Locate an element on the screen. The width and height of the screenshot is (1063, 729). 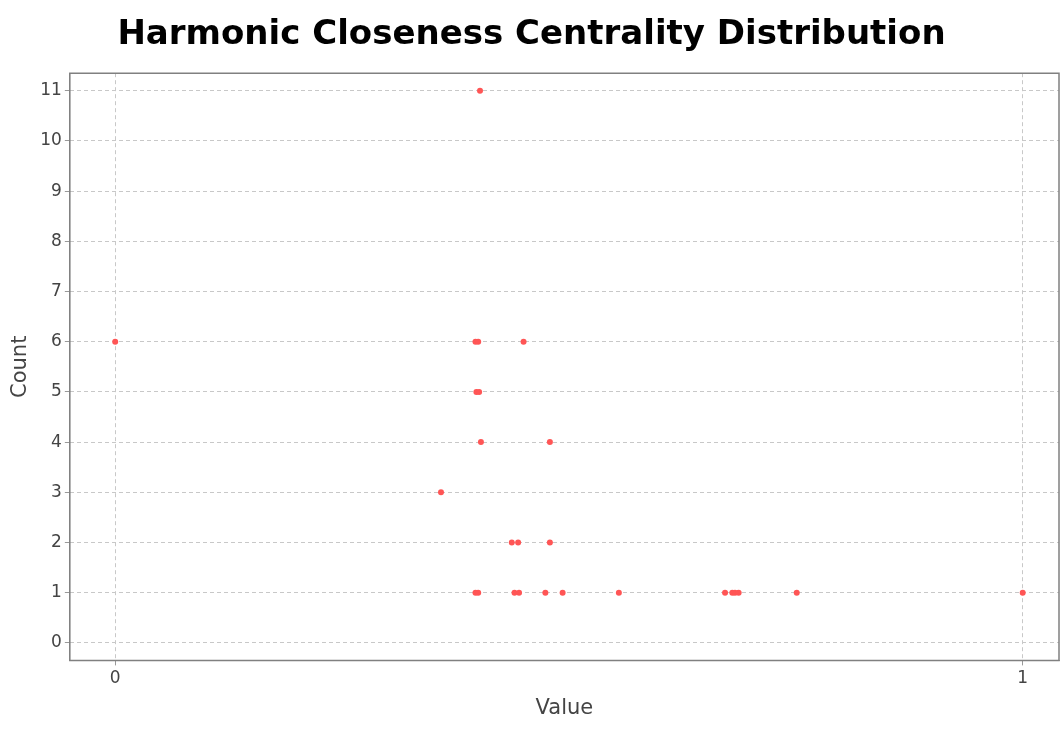
y-tick-label: 5 is located at coordinates (56, 390).